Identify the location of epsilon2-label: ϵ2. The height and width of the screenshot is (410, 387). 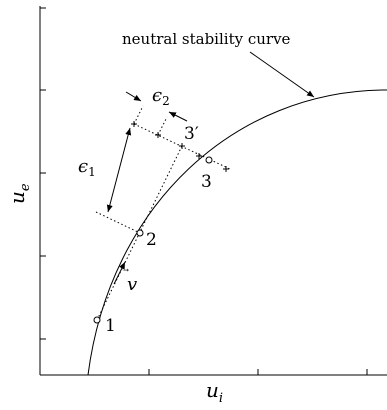
(161, 96).